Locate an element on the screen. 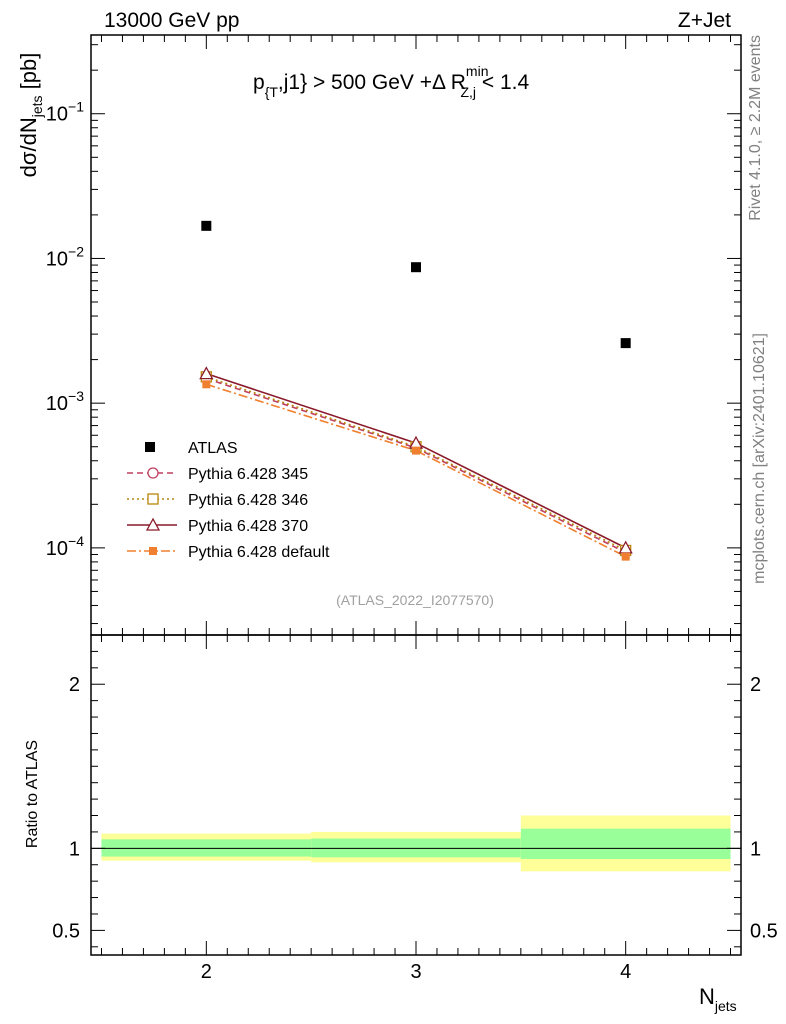  y-axis-label: dσ/dNjets [pb] is located at coordinates (30, 115).